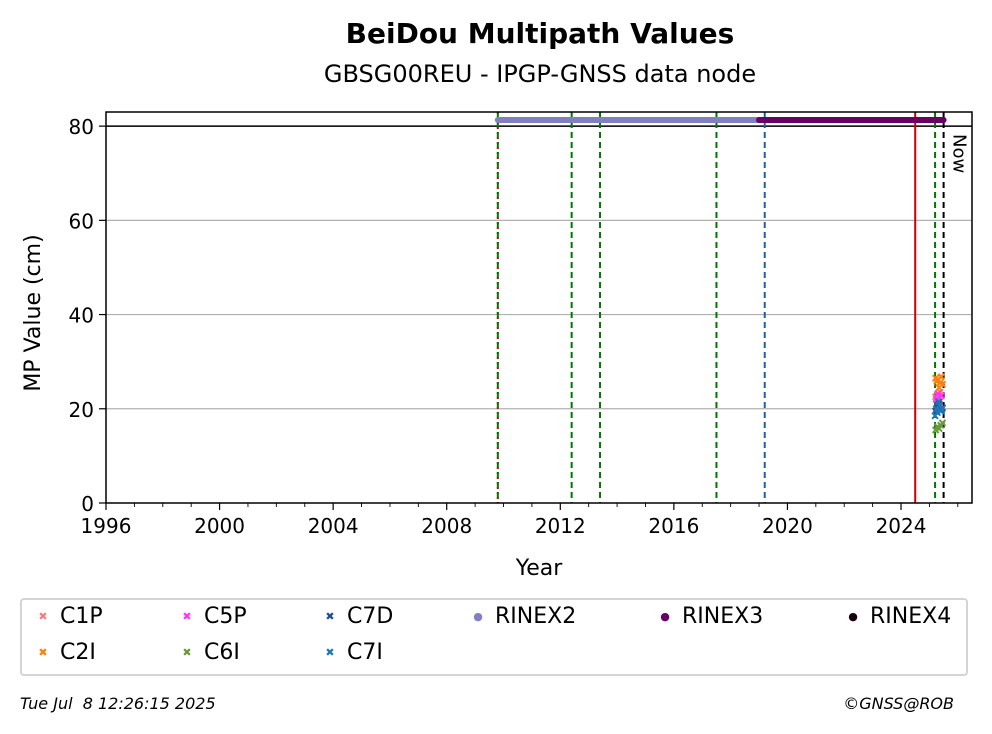  Describe the element at coordinates (330, 616) in the screenshot. I see `legend-marker-c7d: ✖` at that location.